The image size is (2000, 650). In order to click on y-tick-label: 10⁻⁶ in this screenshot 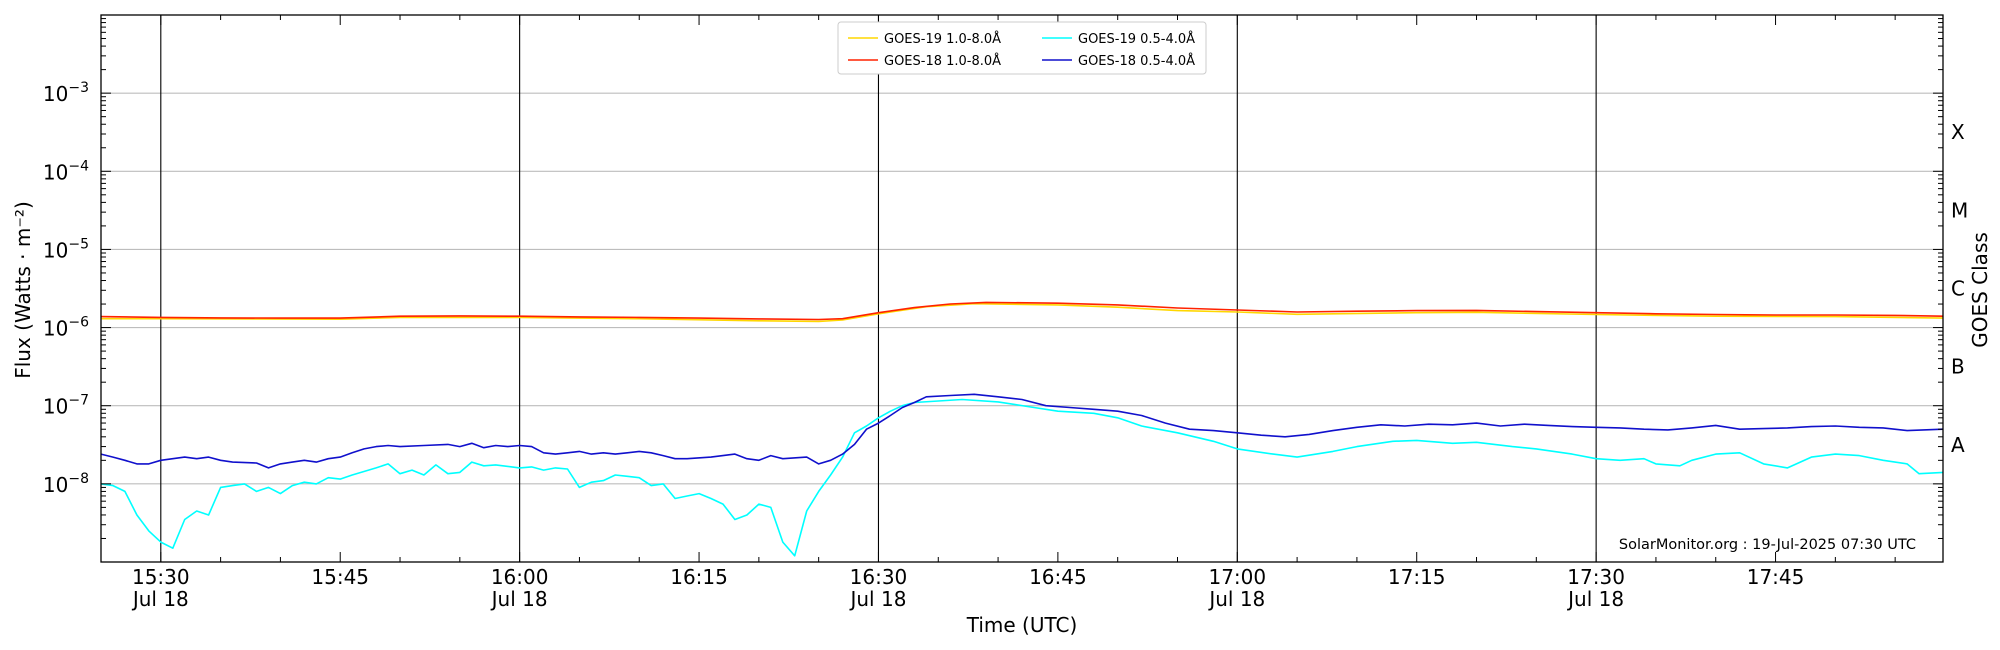, I will do `click(66, 328)`.